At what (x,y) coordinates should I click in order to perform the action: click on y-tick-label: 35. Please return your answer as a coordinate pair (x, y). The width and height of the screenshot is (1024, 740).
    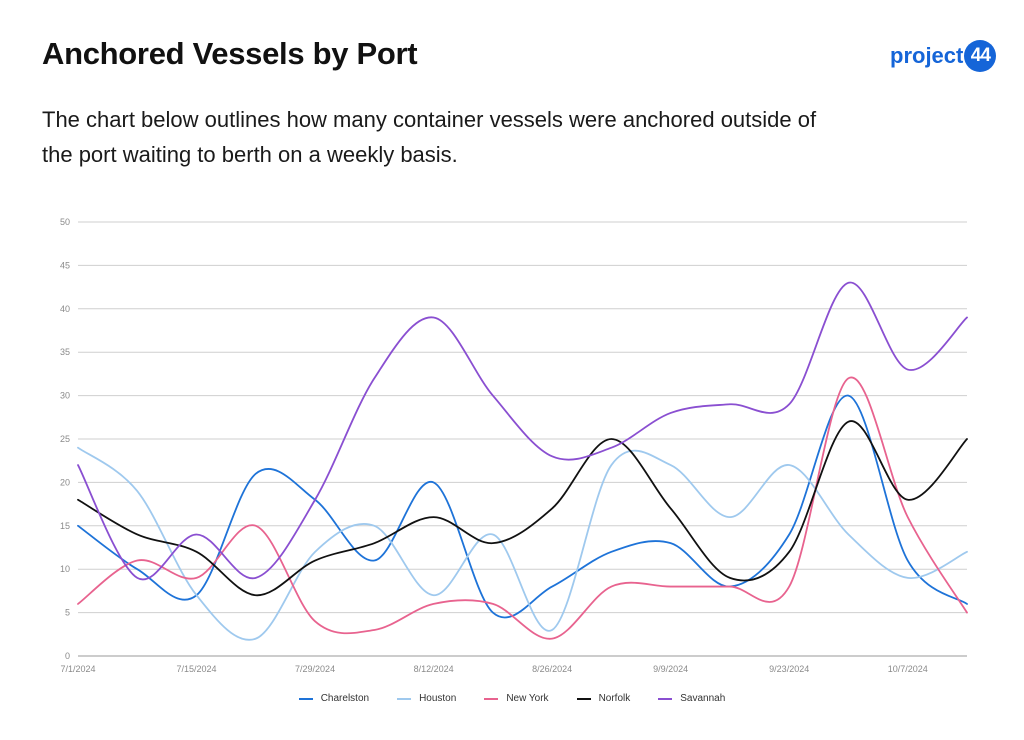
    Looking at the image, I should click on (65, 352).